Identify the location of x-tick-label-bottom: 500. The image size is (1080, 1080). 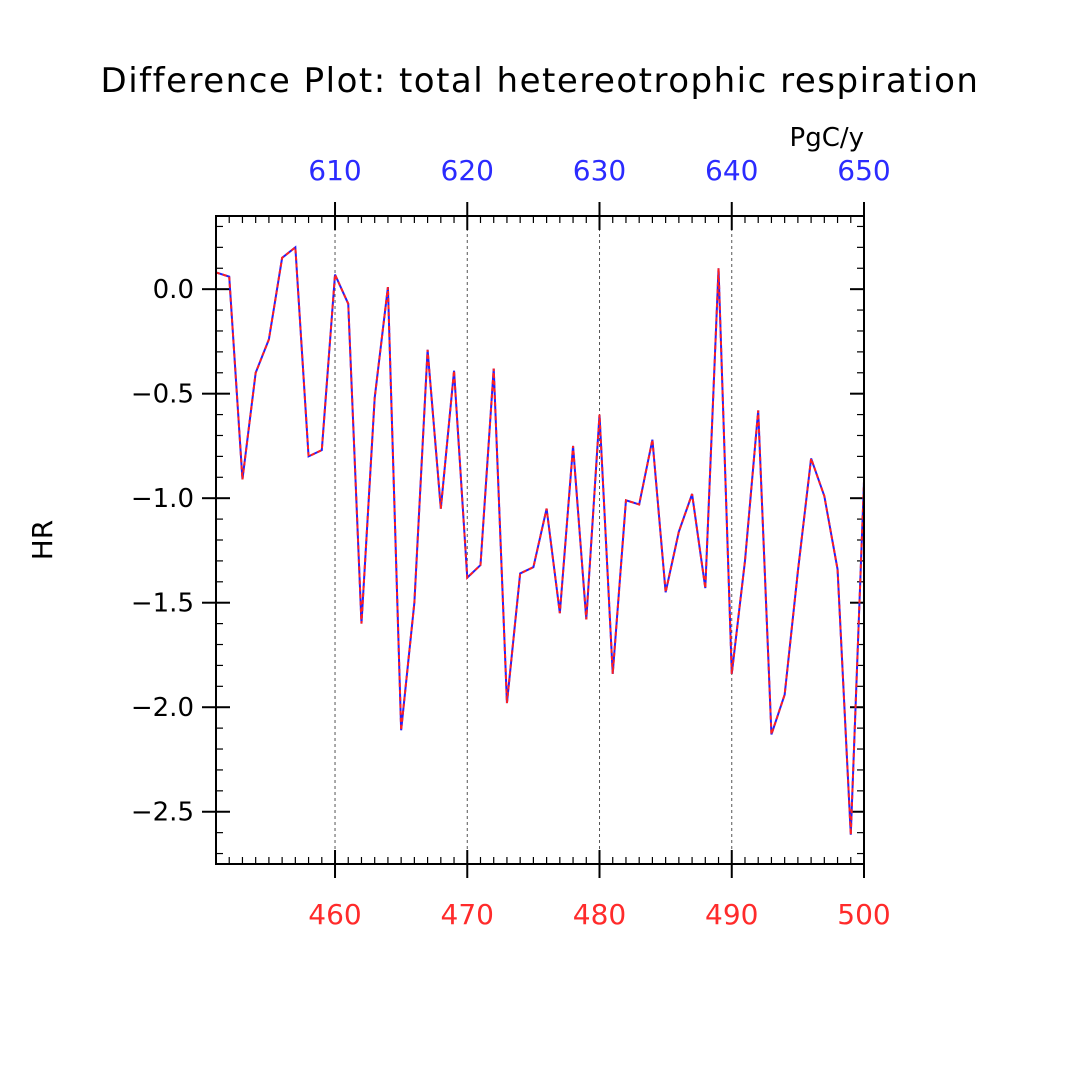
(863, 914).